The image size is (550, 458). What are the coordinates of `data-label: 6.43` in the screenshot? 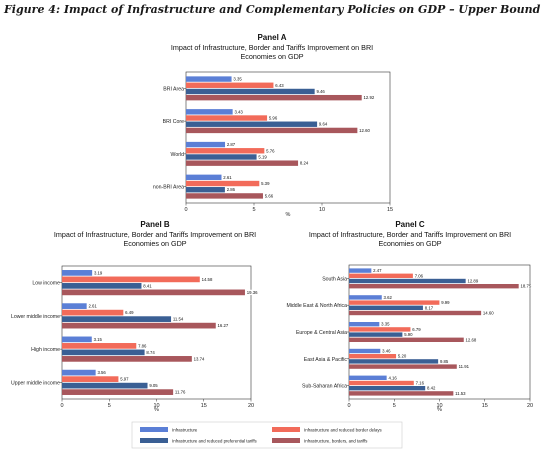 It's located at (279, 85).